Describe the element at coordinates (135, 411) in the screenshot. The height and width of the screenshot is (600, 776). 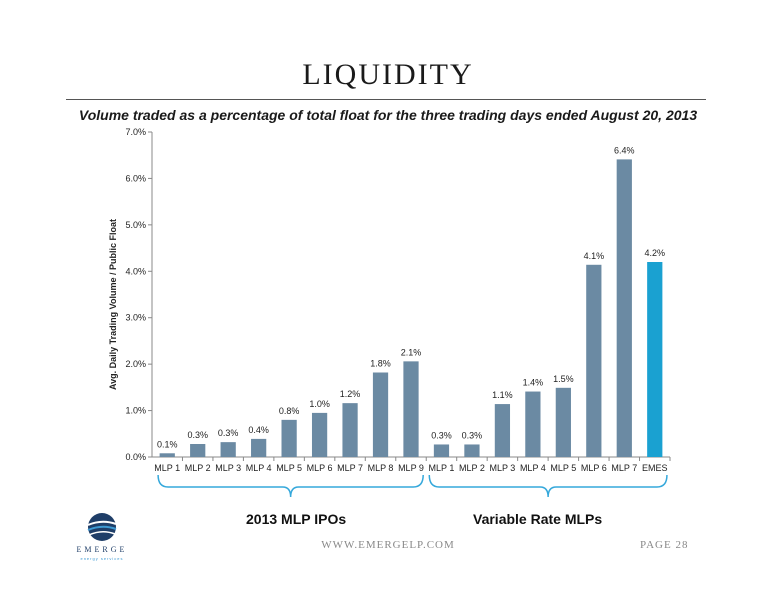
I see `y-tick-label: 1.0%` at that location.